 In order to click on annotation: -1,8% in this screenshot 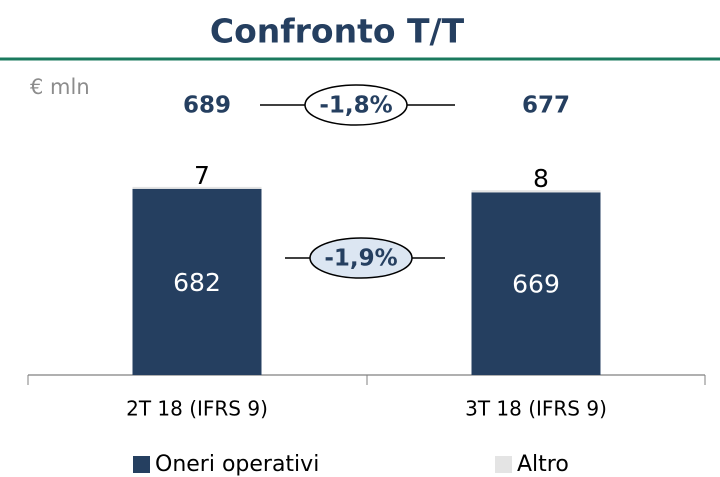, I will do `click(355, 106)`.